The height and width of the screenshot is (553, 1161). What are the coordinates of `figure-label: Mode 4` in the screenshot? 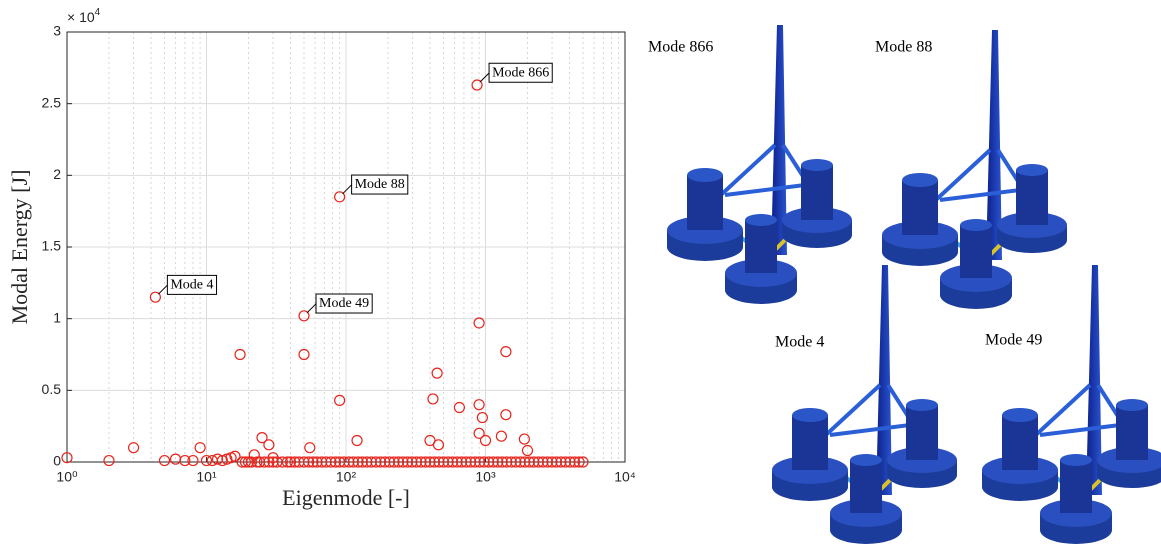 It's located at (799, 342).